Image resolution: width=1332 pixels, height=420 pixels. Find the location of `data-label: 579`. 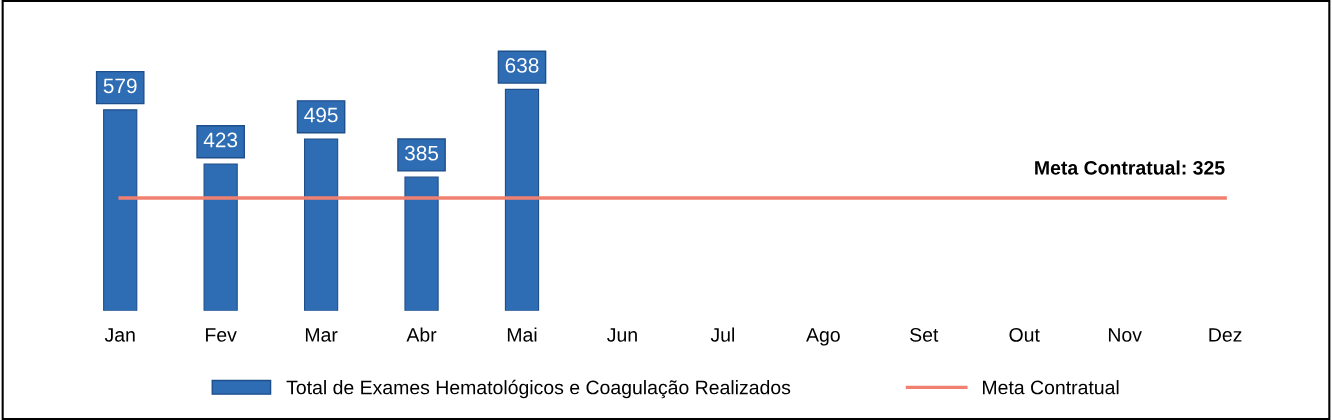

data-label: 579 is located at coordinates (120, 86).